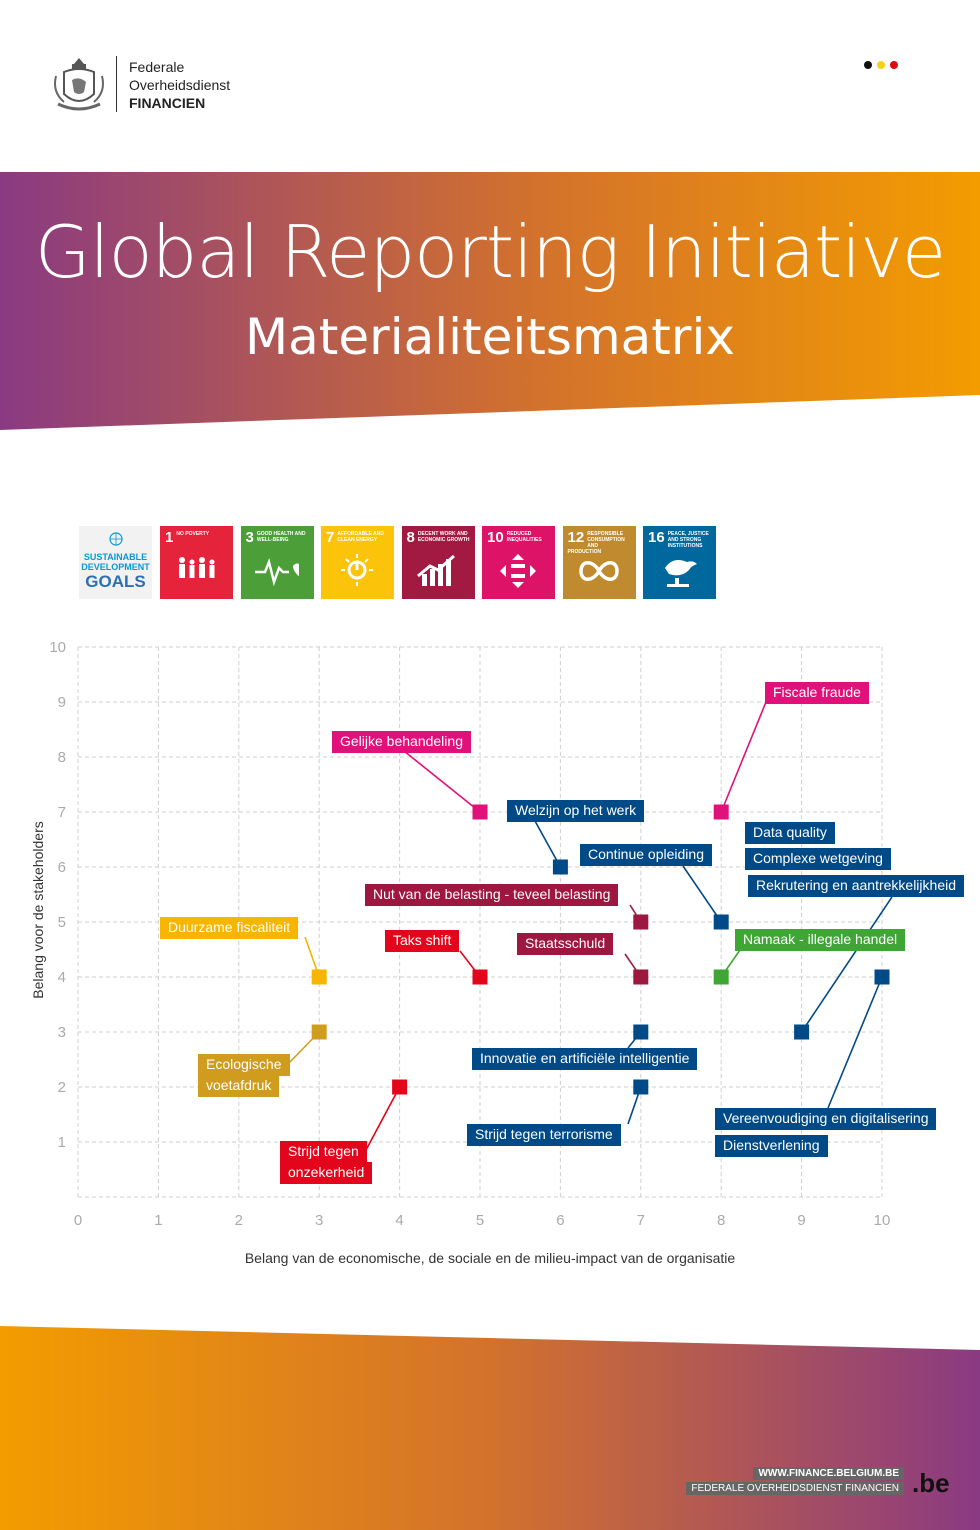  Describe the element at coordinates (249, 537) in the screenshot. I see `sdg-tile-number: 3` at that location.